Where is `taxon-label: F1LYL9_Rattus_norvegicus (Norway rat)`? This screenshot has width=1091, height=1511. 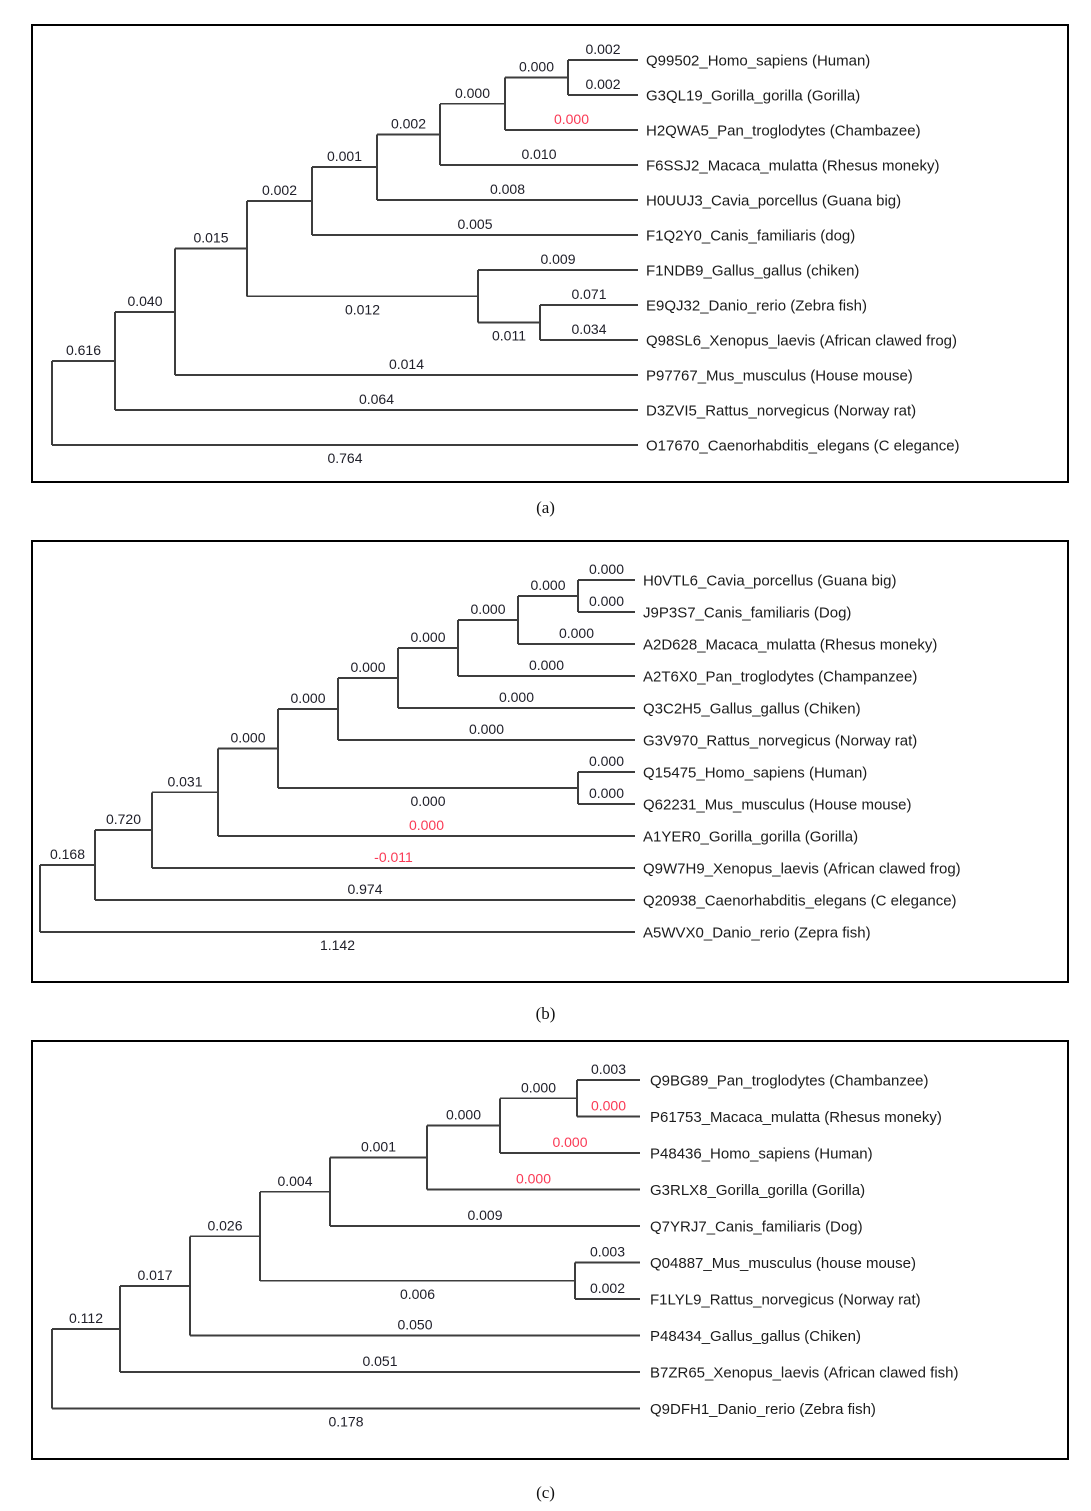 taxon-label: F1LYL9_Rattus_norvegicus (Norway rat) is located at coordinates (785, 1300).